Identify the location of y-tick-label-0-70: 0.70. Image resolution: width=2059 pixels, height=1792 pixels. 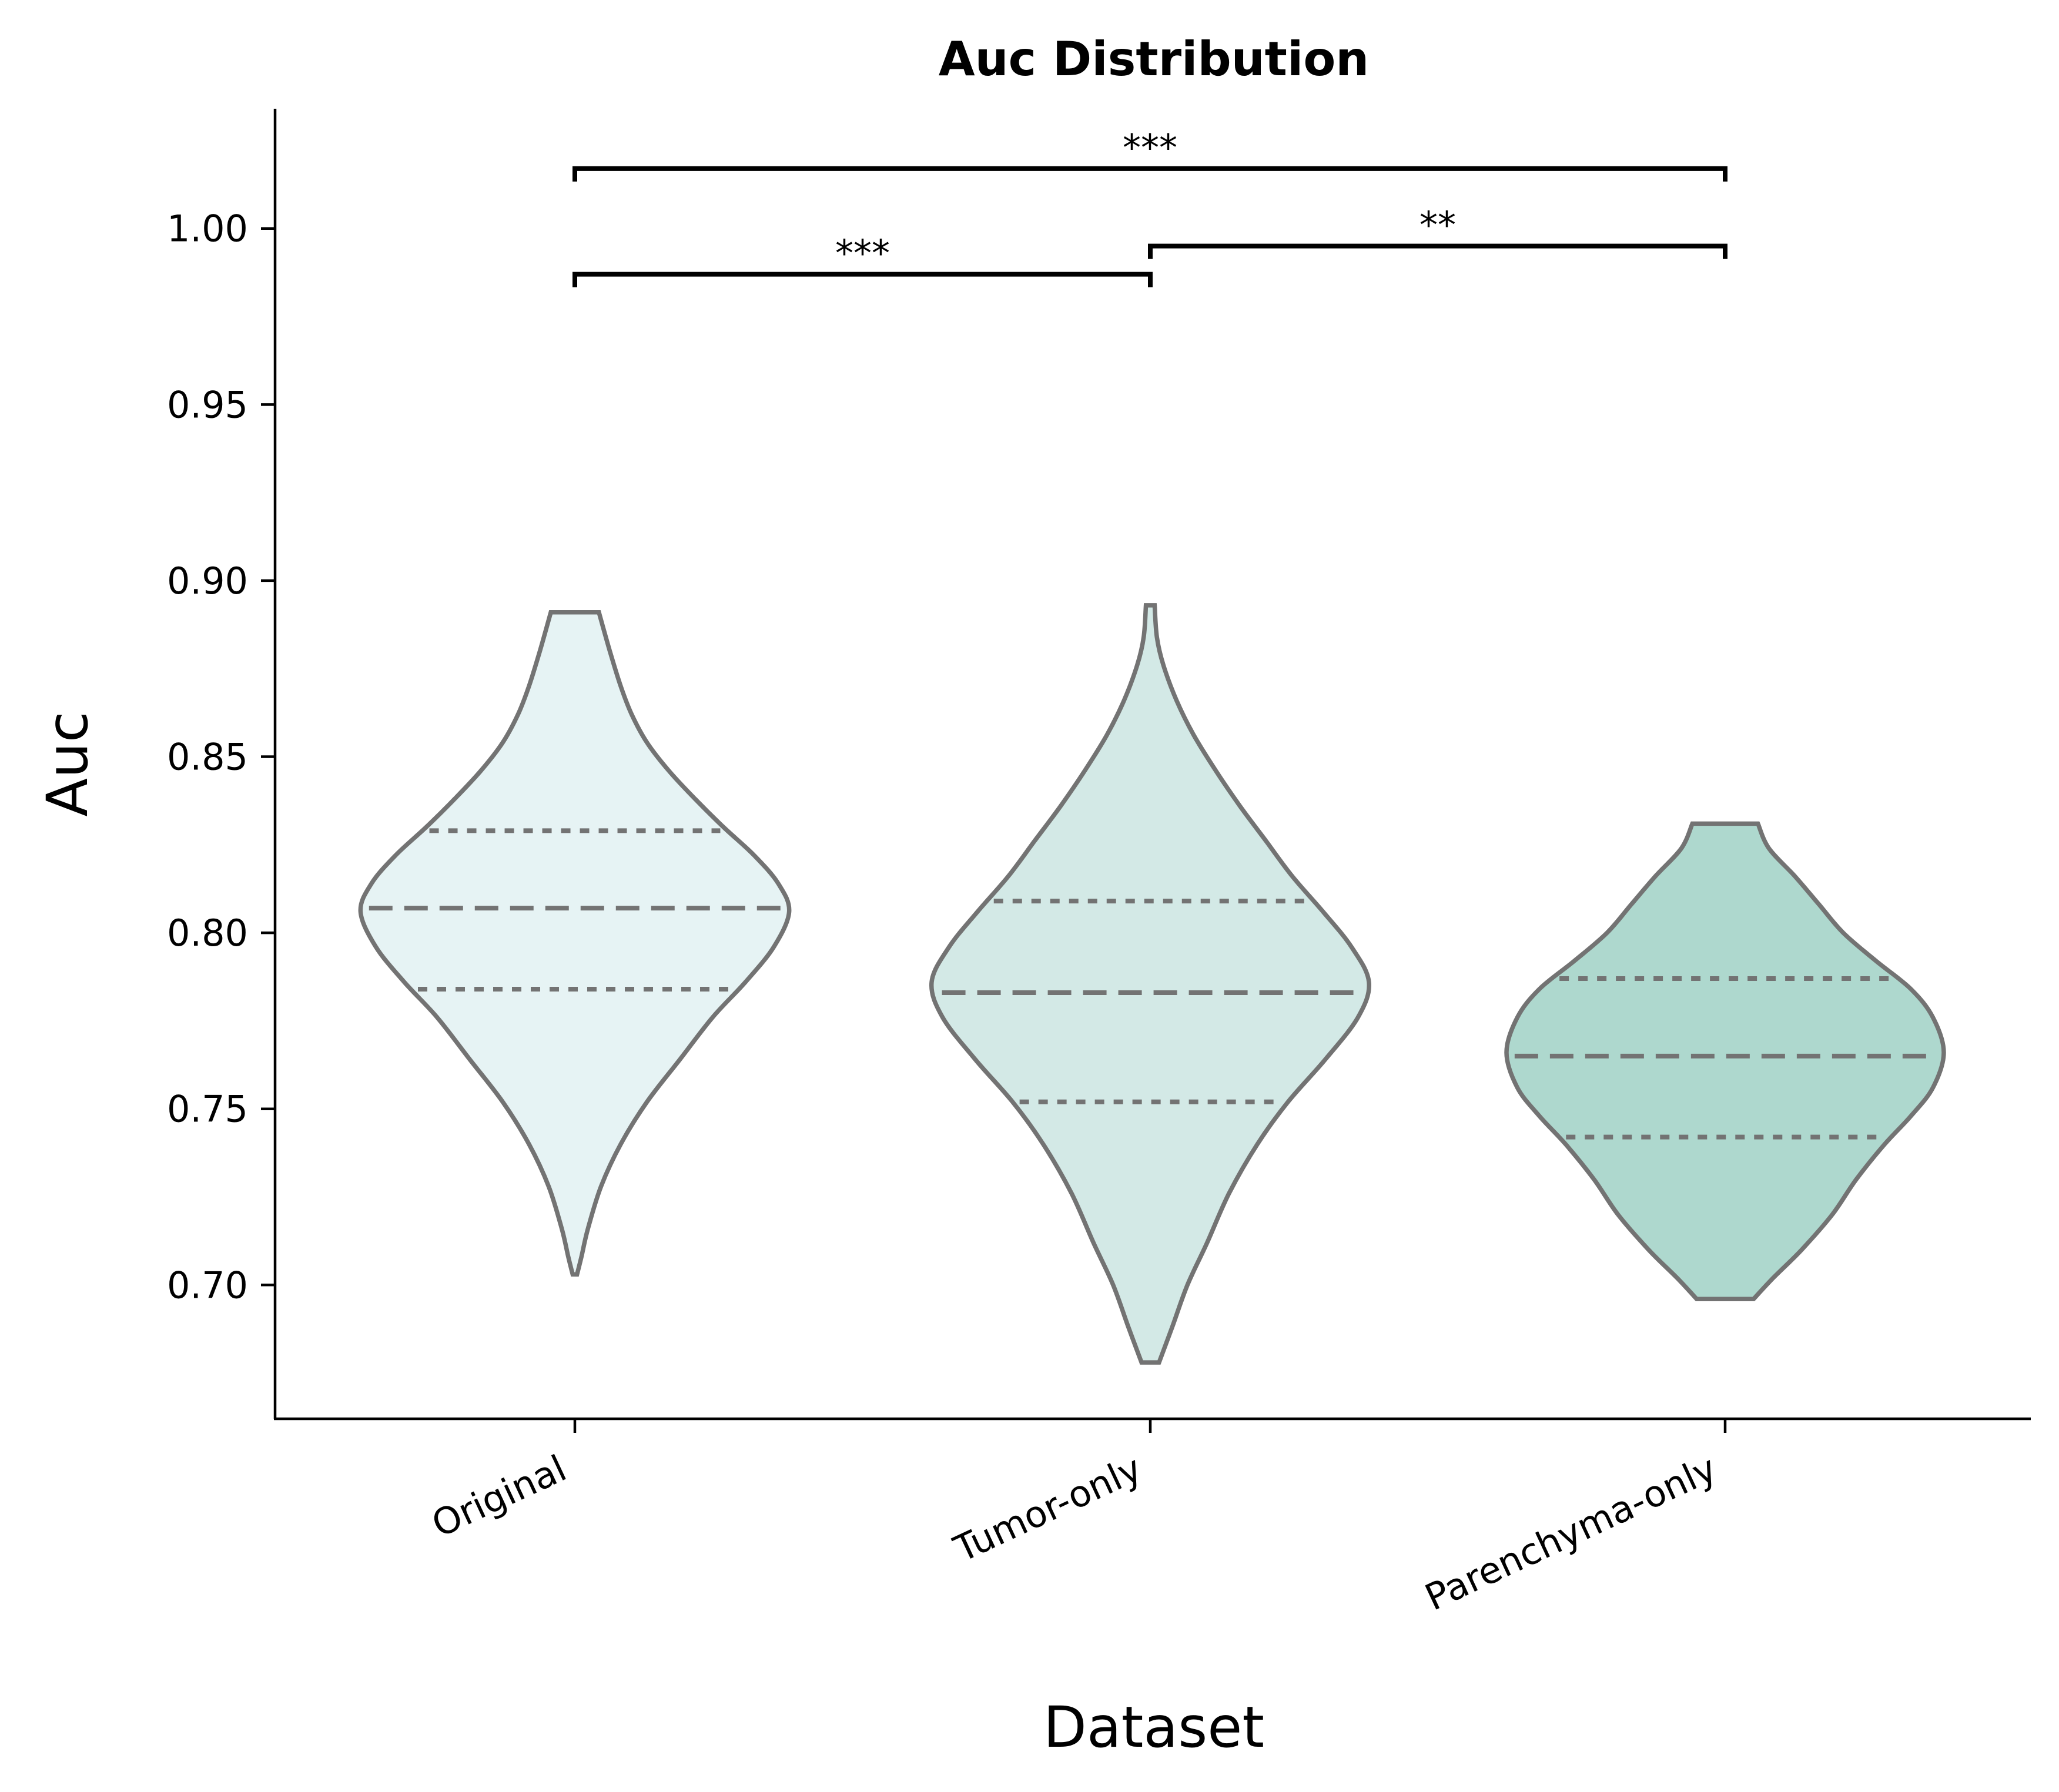
(207, 1285).